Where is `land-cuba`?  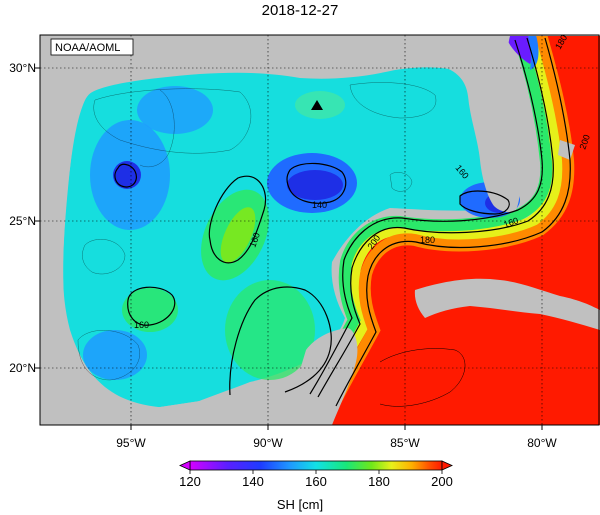 land-cuba is located at coordinates (507, 304).